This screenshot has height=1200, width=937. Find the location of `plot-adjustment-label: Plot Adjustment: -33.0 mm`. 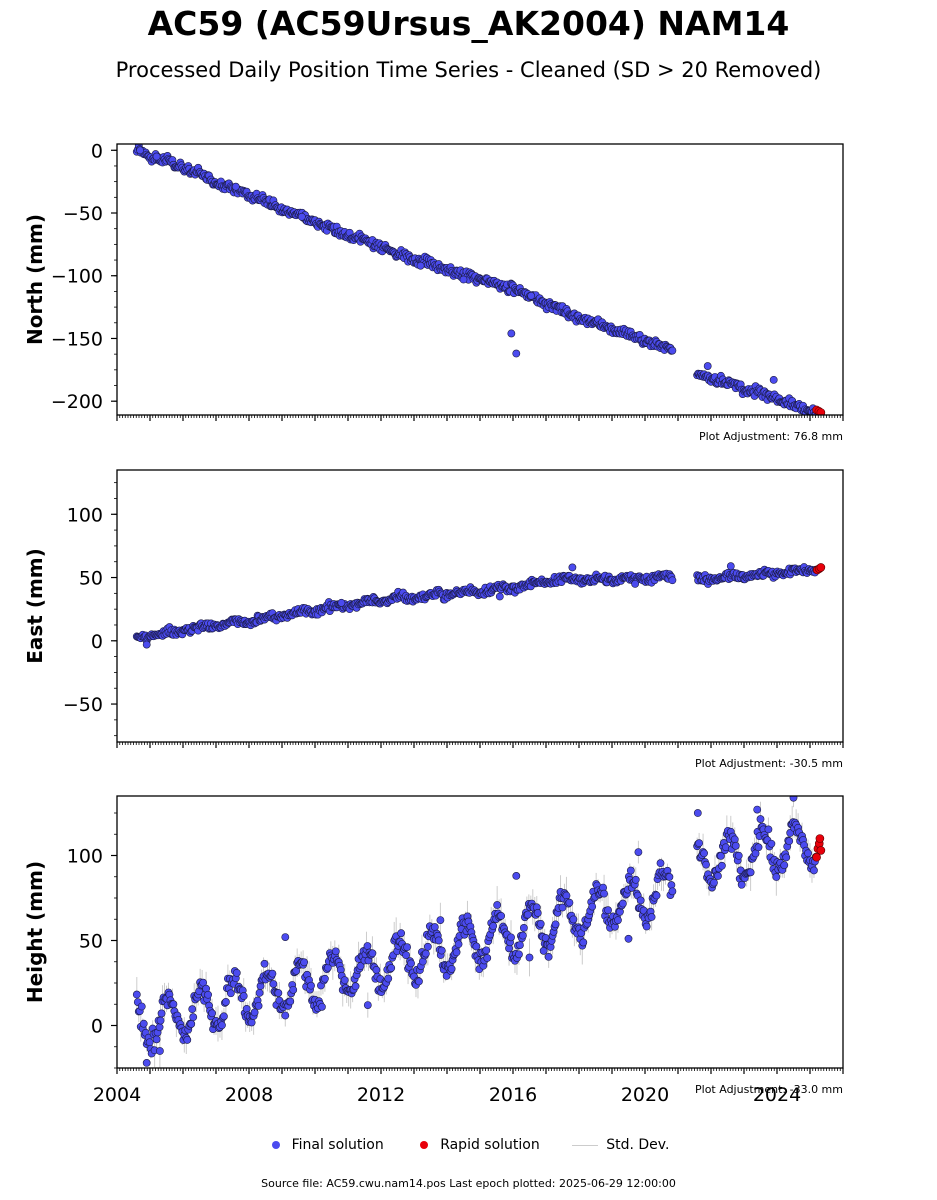

plot-adjustment-label: Plot Adjustment: -33.0 mm is located at coordinates (769, 1089).